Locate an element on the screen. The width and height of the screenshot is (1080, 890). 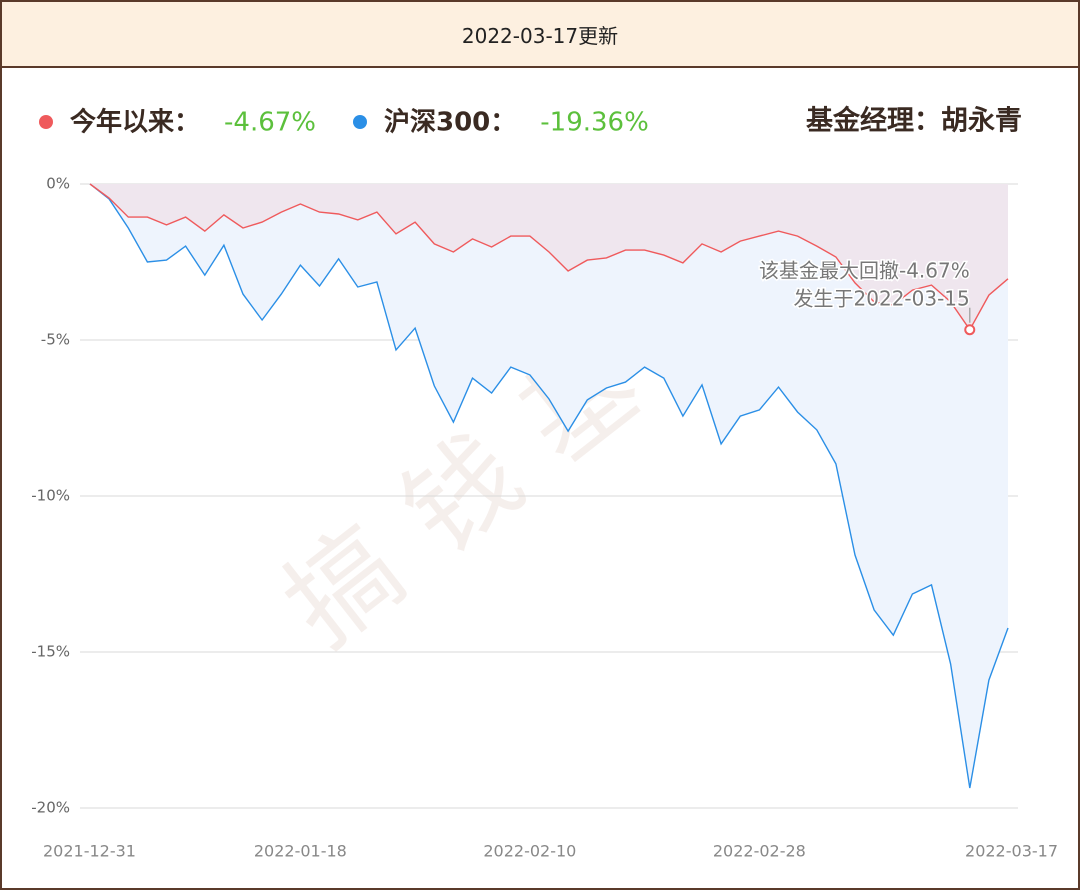
legend-value: -19.36% is located at coordinates (594, 123).